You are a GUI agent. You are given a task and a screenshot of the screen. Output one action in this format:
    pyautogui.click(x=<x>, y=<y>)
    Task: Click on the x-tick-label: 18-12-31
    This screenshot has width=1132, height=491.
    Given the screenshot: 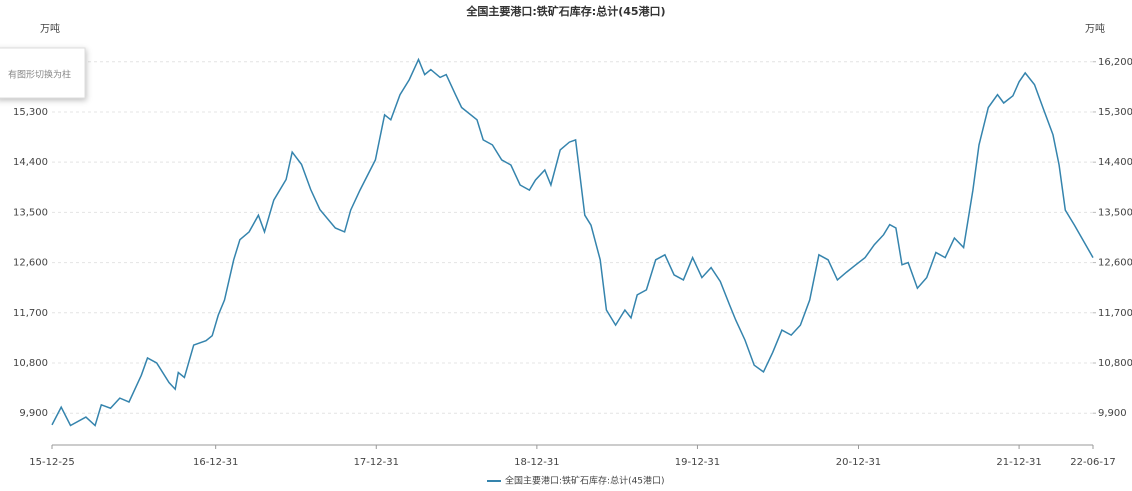 What is the action you would take?
    pyautogui.click(x=536, y=462)
    